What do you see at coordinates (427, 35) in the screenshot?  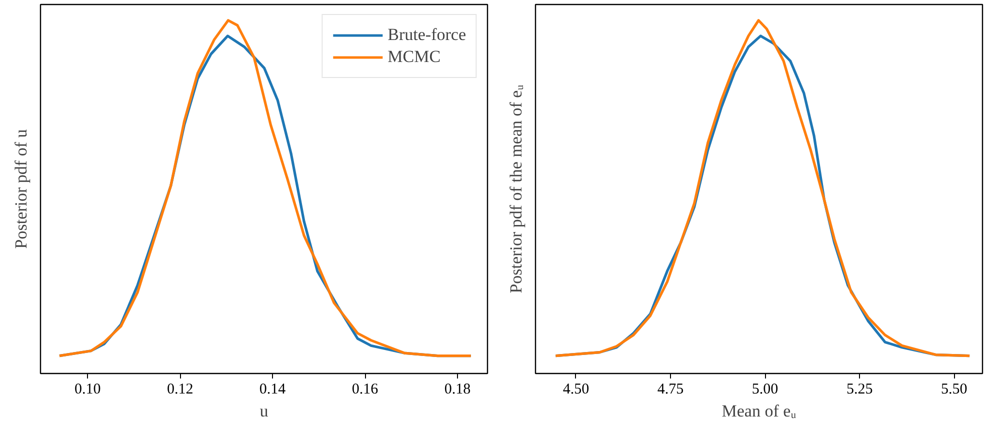 I see `legend-label: Brute-force` at bounding box center [427, 35].